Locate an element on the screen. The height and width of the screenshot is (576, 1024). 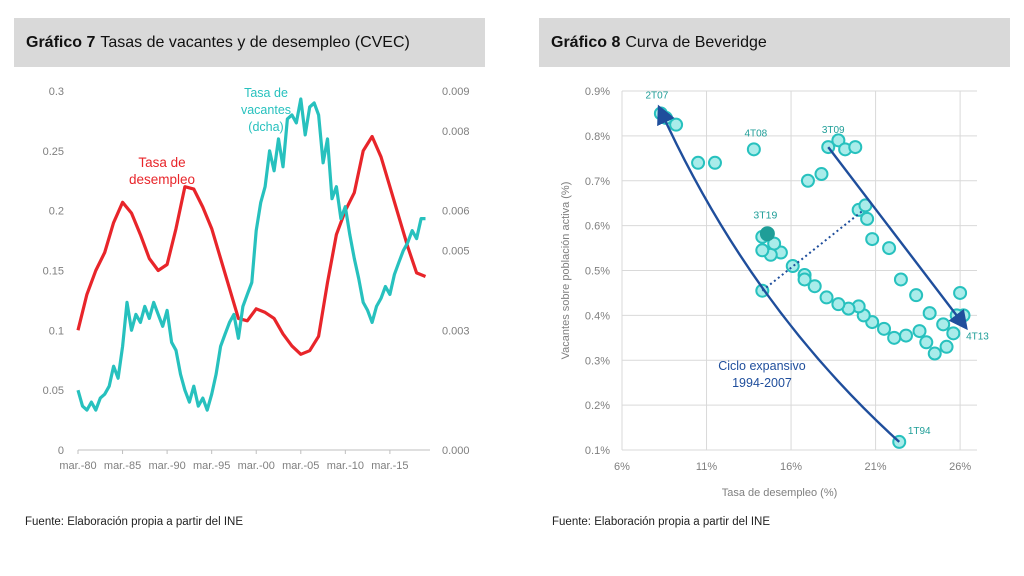
chart8-header: Gráfico 8 Curva de Beveridge is located at coordinates (774, 42).